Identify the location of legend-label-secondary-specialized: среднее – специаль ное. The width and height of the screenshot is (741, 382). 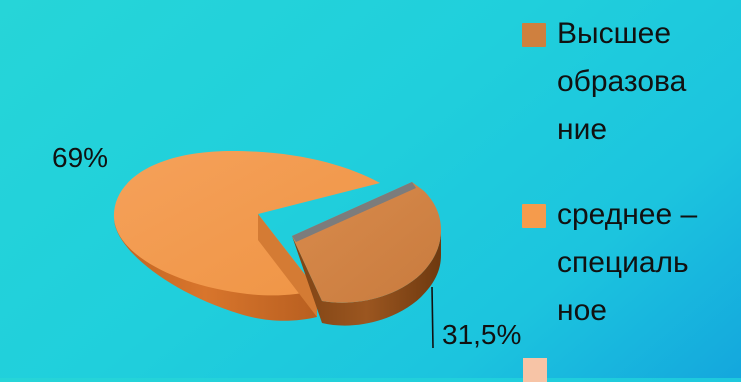
(647, 263).